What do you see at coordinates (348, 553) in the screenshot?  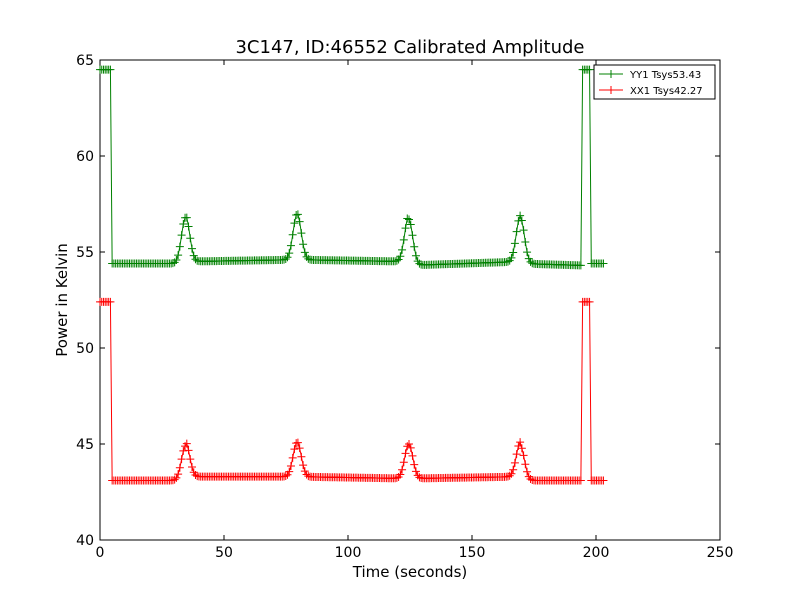 I see `x-tick-label: 100` at bounding box center [348, 553].